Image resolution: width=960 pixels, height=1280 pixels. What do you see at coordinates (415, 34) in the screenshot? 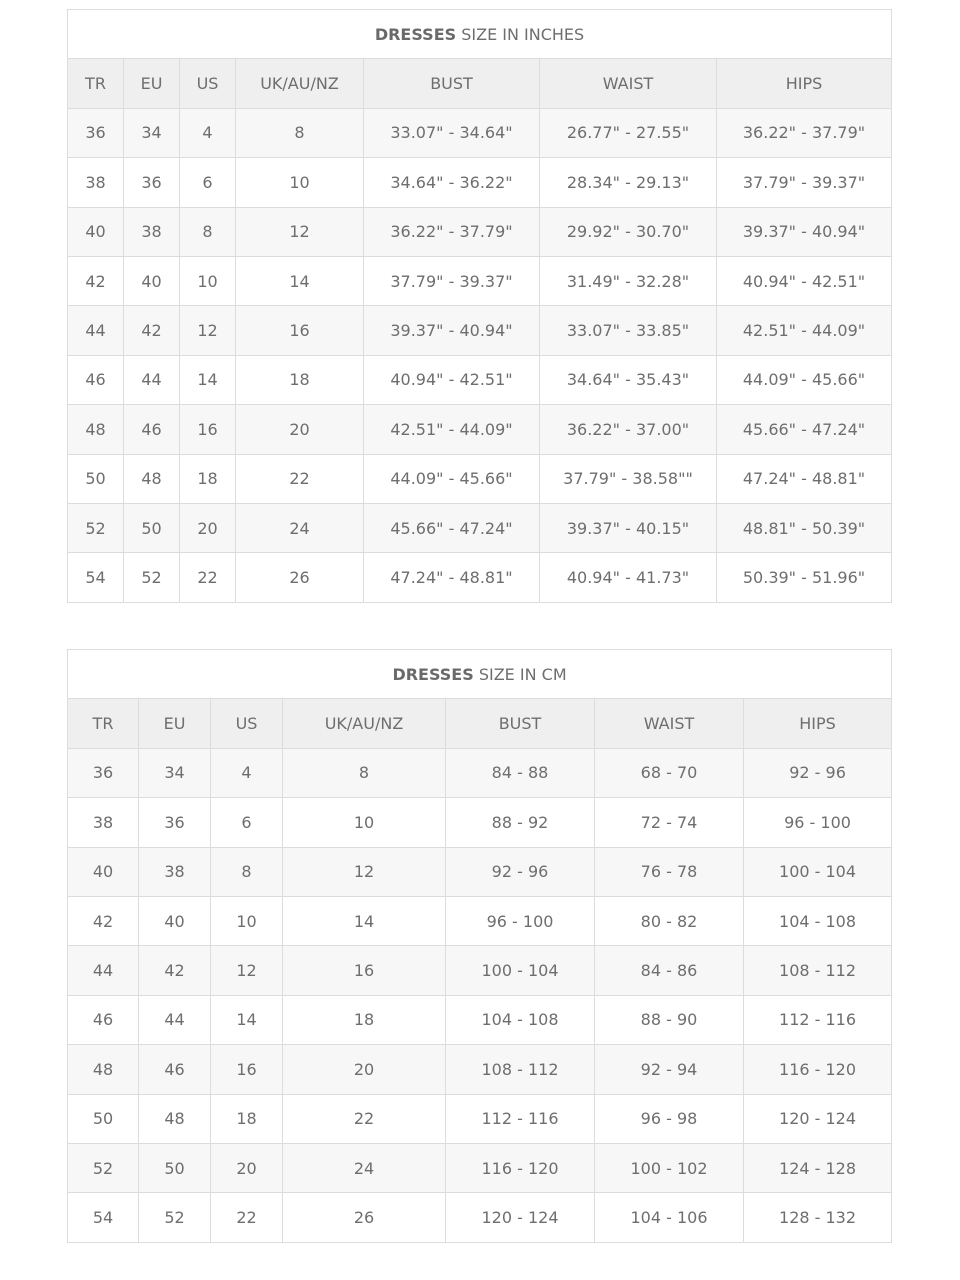
I see `title-bold: DRESSES` at bounding box center [415, 34].